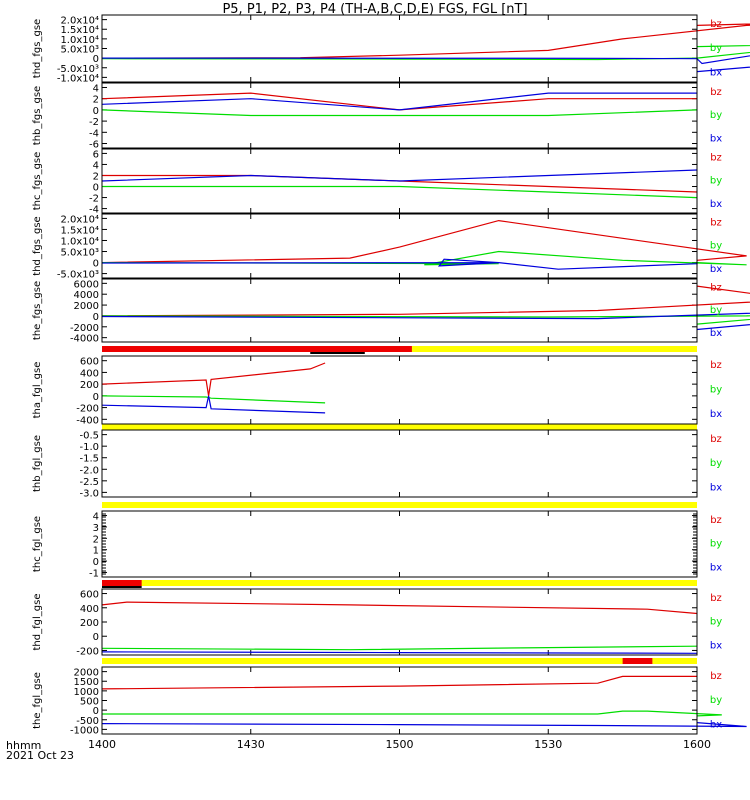 The image size is (750, 800). What do you see at coordinates (37, 181) in the screenshot?
I see `y-axis-label: thc_fgs_gse` at bounding box center [37, 181].